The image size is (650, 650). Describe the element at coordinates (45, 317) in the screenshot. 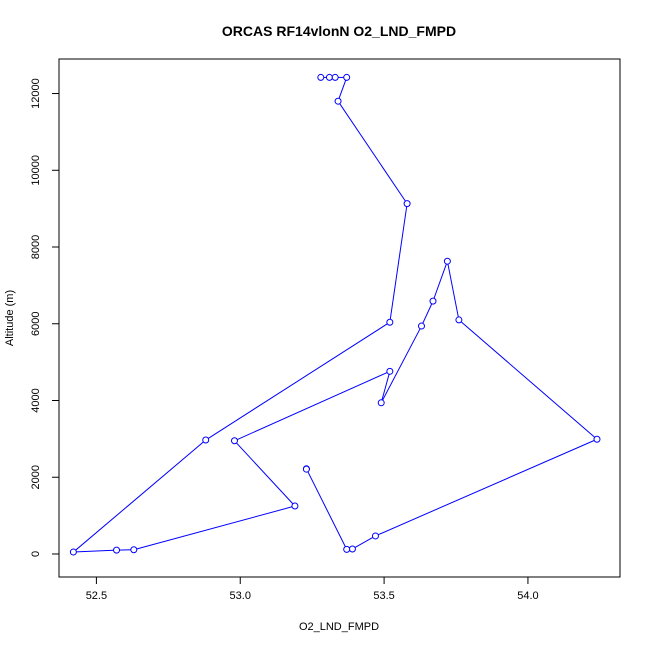

I see `y-axis: 0 2000 4000 6000 8000 10000 12000` at that location.